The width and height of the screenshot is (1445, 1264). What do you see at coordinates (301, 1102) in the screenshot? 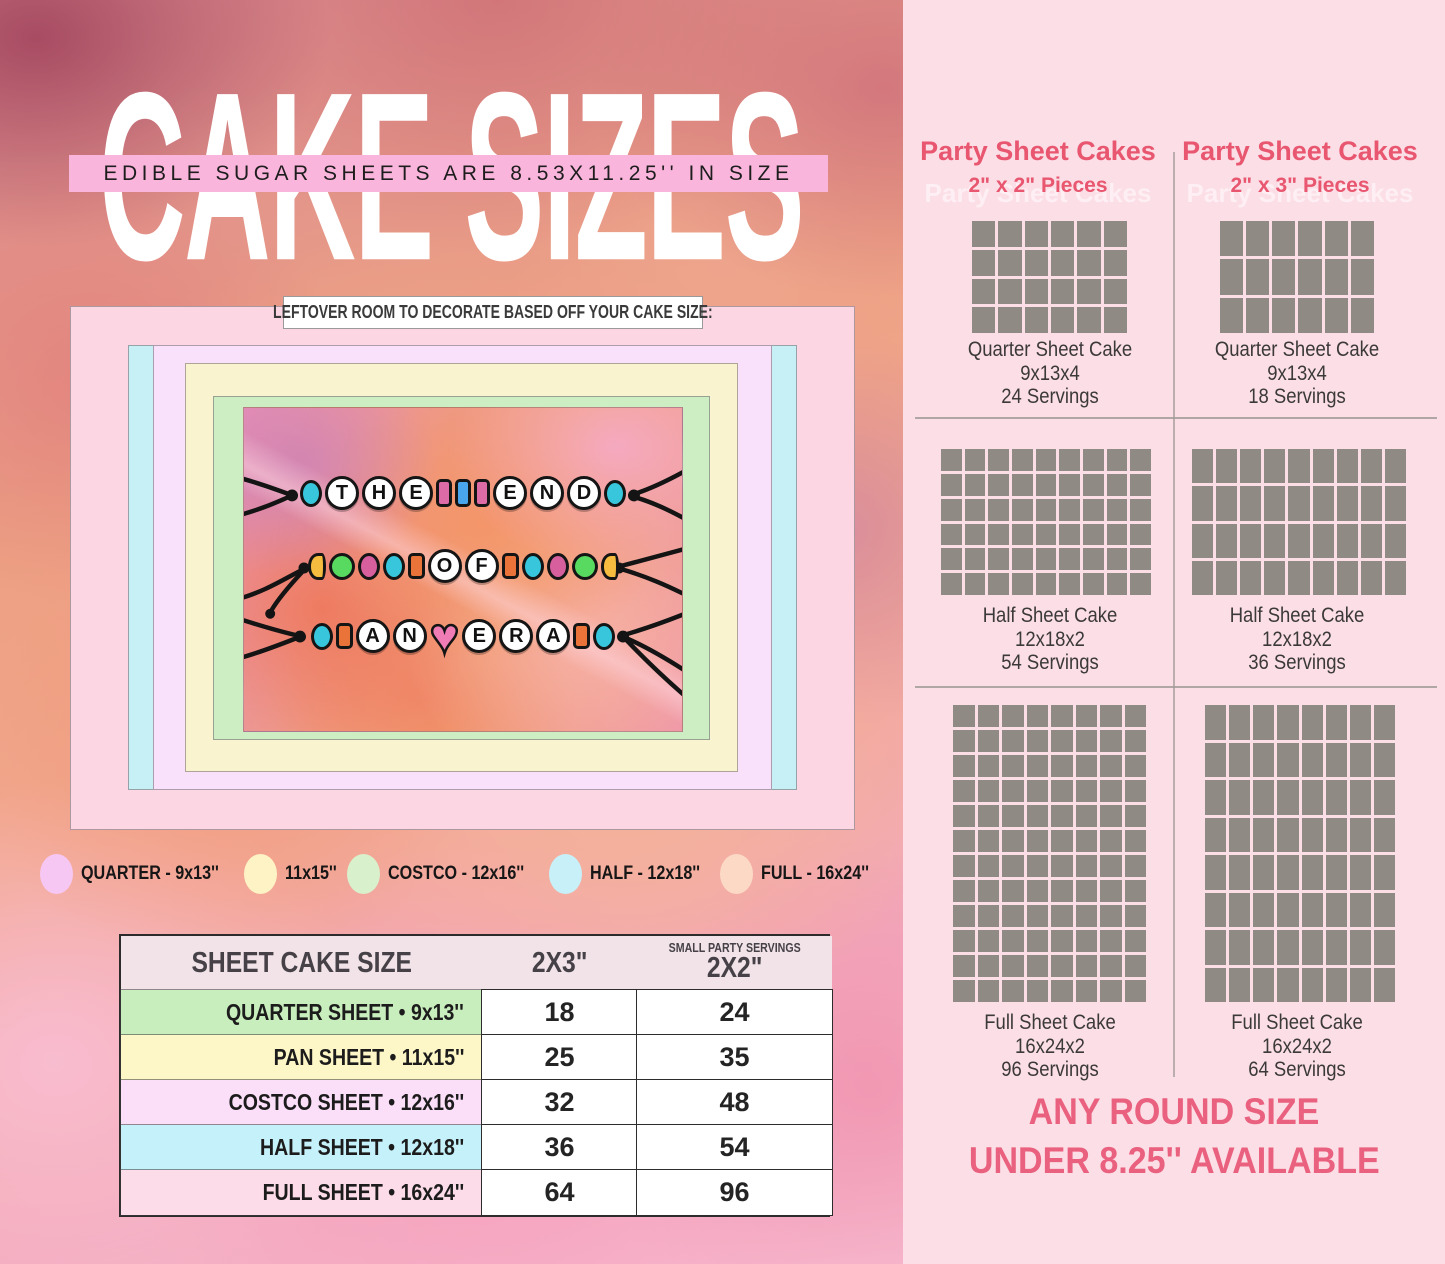
I see `table-row-label: COSTCO SHEET • 12x16''` at bounding box center [301, 1102].